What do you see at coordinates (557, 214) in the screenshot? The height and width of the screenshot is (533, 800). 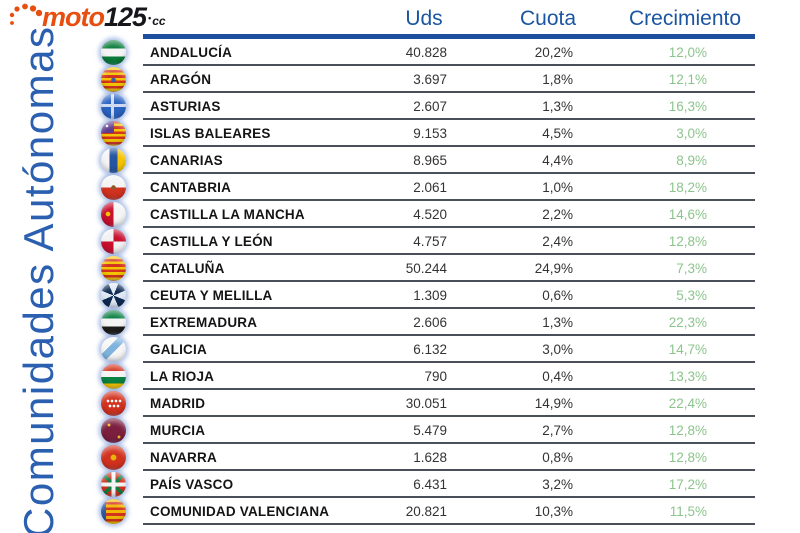 I see `cuota-value: 2,2%` at bounding box center [557, 214].